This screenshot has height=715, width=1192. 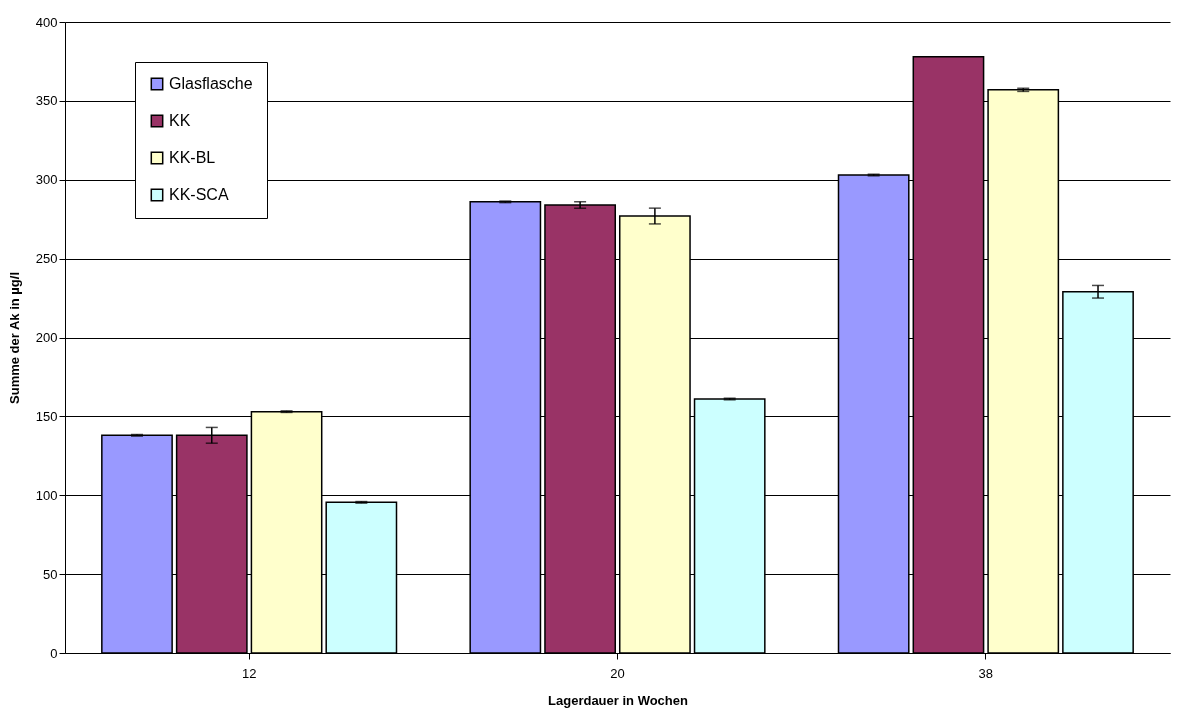 What do you see at coordinates (249, 673) in the screenshot?
I see `x-tick-label: 12` at bounding box center [249, 673].